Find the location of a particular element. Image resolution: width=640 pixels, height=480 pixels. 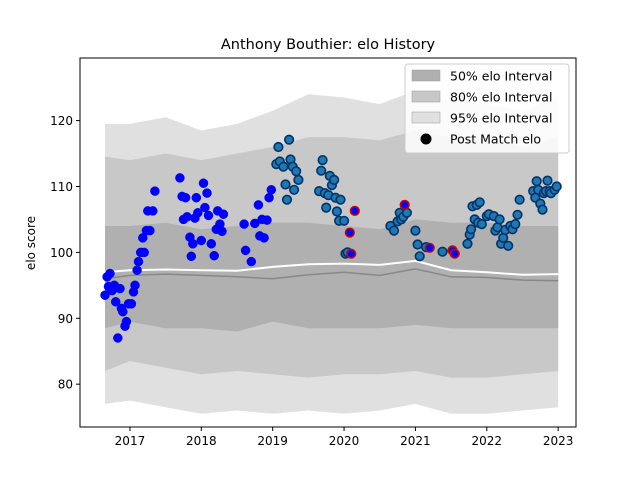

legend-marker is located at coordinates (426, 139).